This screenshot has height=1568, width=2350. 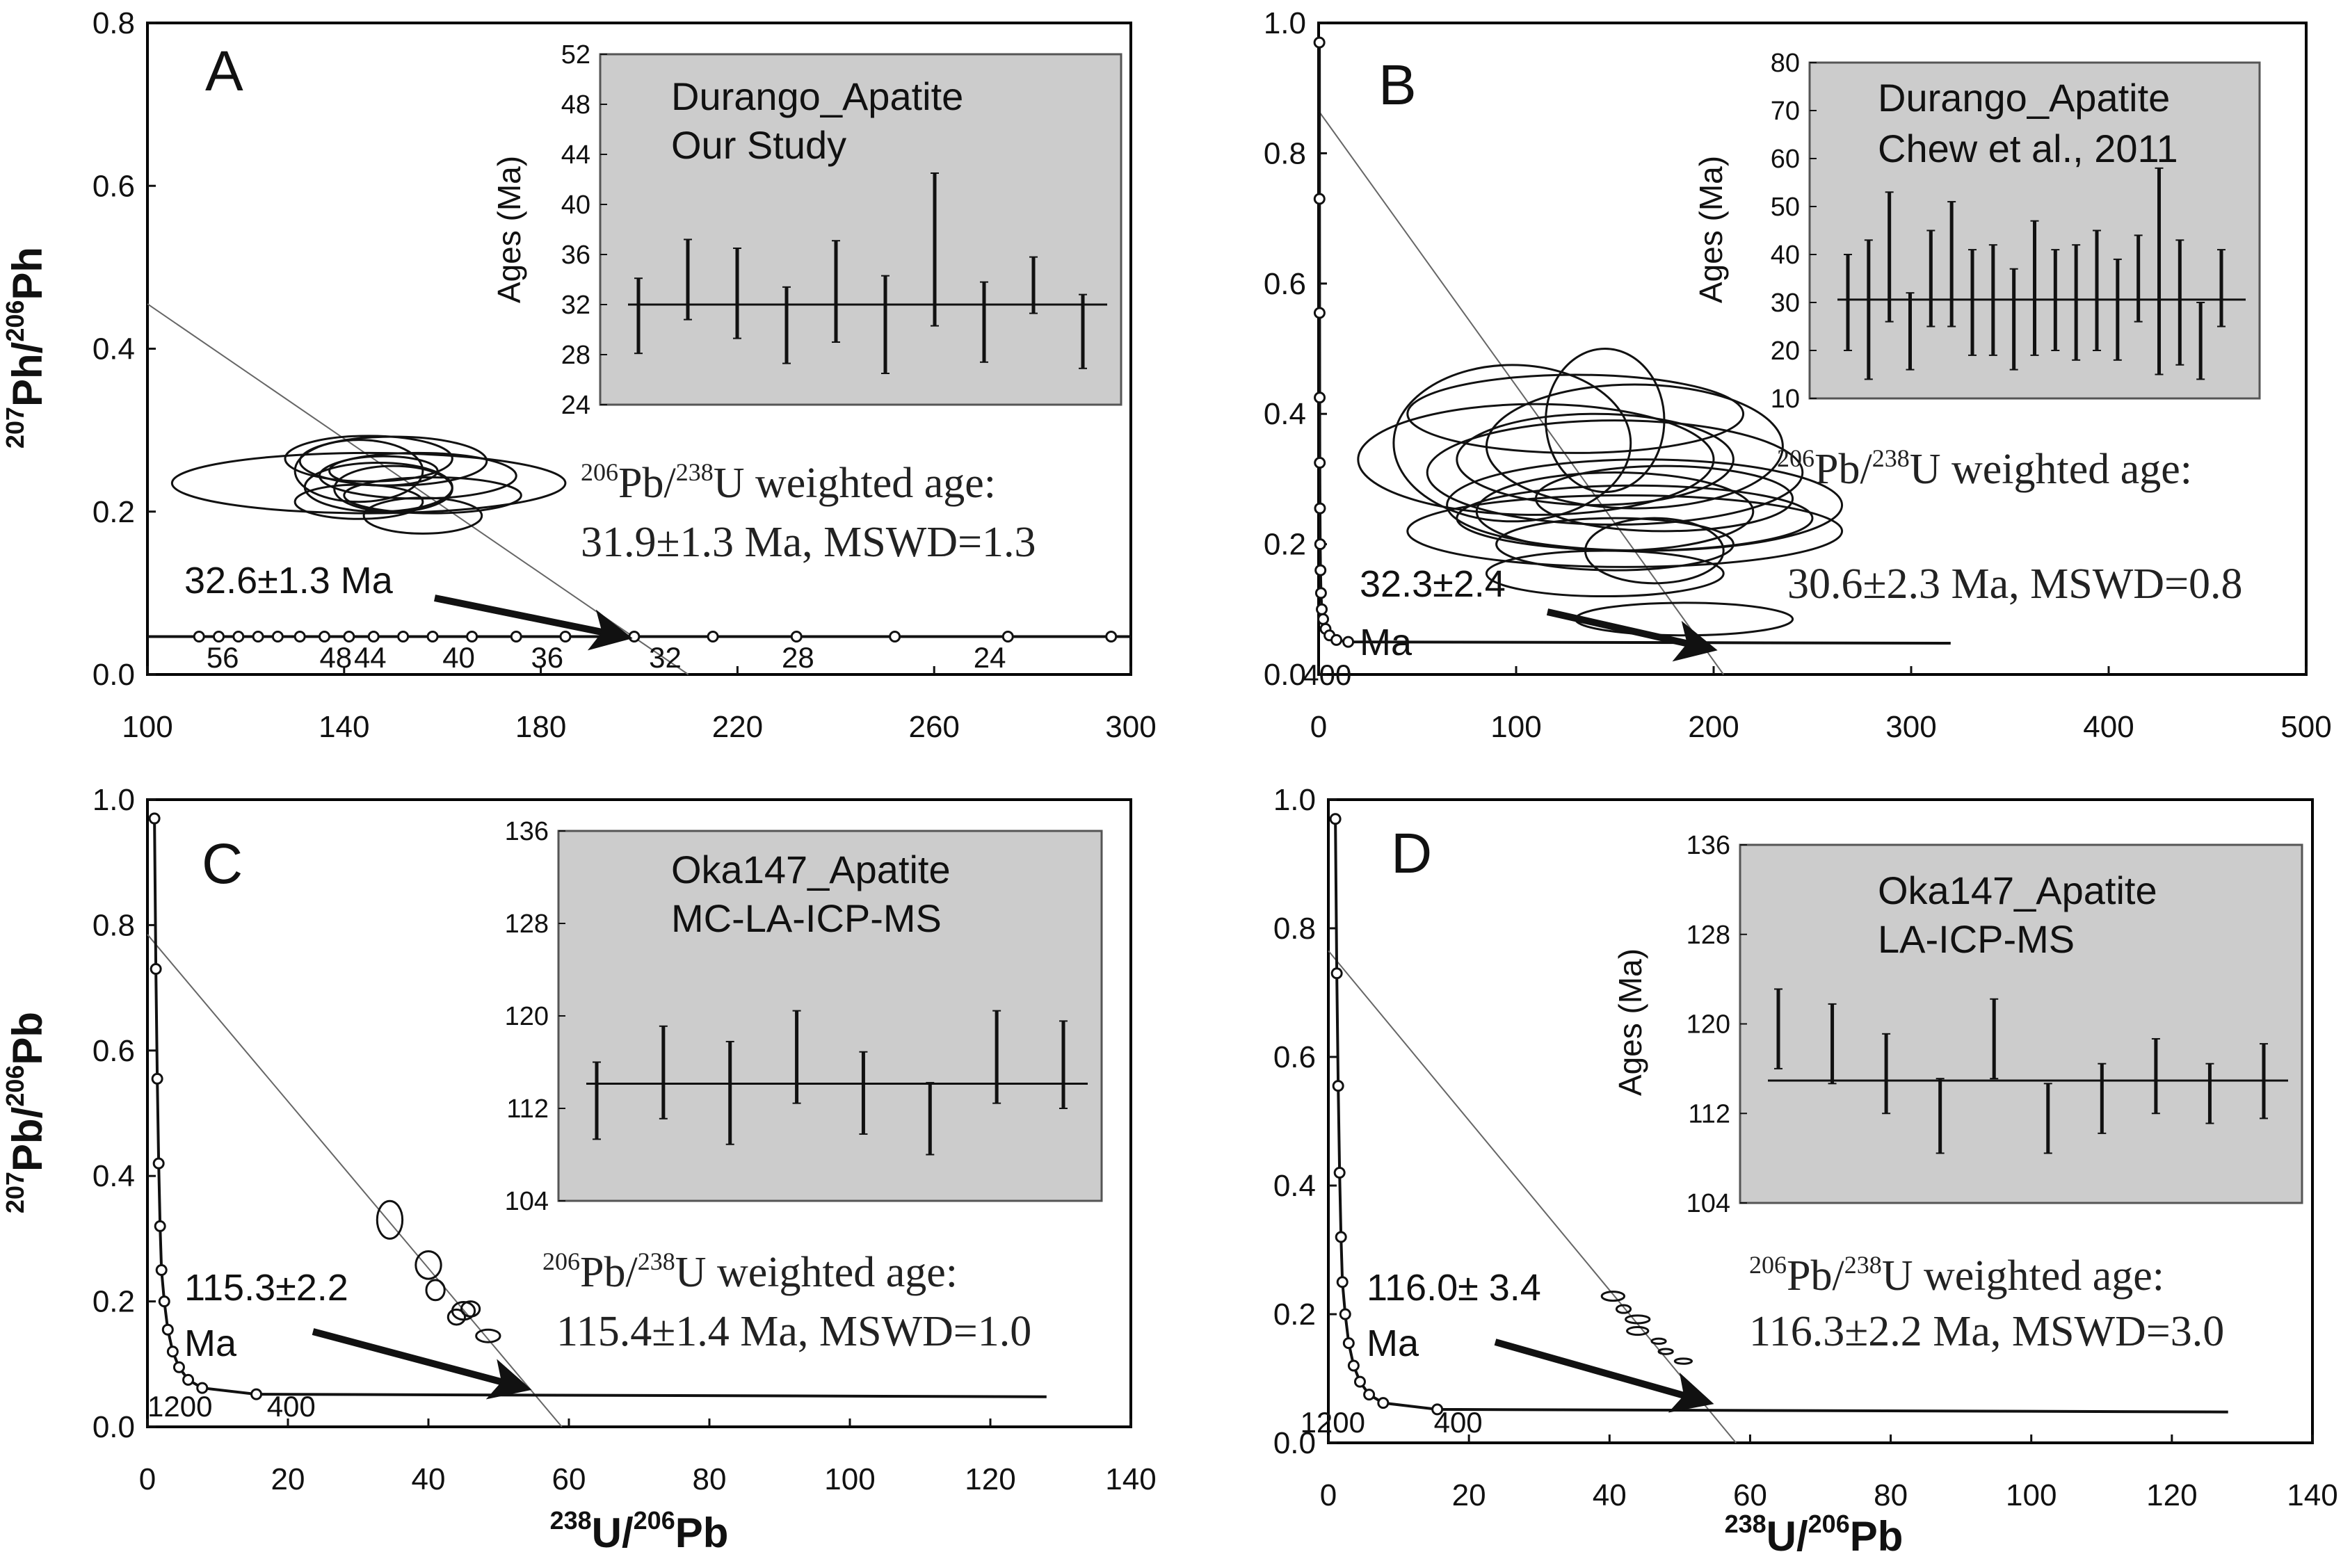 What do you see at coordinates (1333, 1422) in the screenshot?
I see `concordia-age-label: 1200` at bounding box center [1333, 1422].